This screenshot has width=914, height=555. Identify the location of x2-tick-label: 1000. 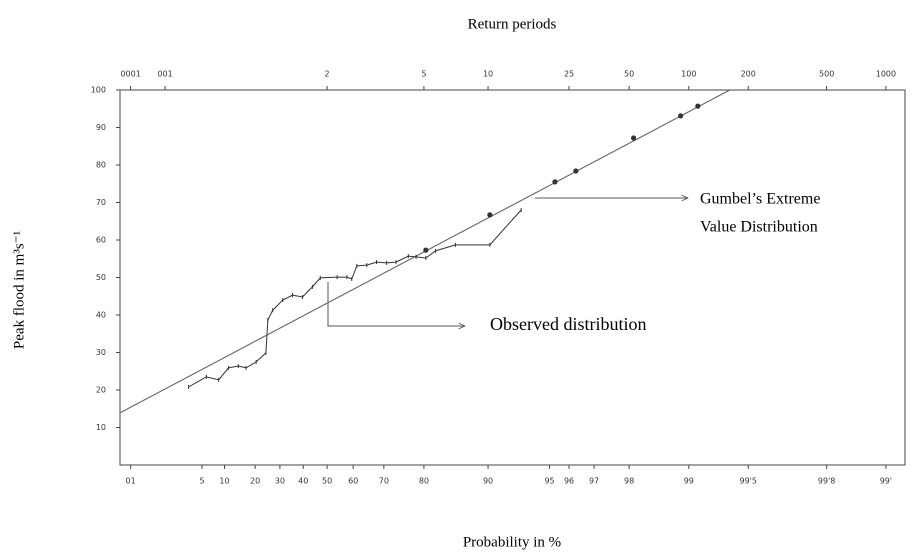
(886, 74).